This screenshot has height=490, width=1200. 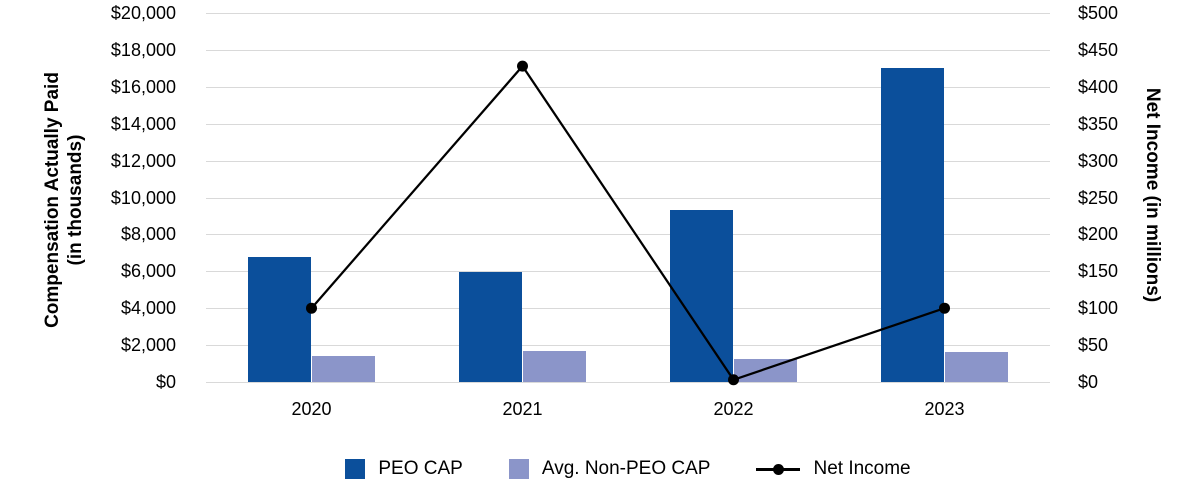 What do you see at coordinates (1098, 123) in the screenshot?
I see `right-axis-tick-label: $350` at bounding box center [1098, 123].